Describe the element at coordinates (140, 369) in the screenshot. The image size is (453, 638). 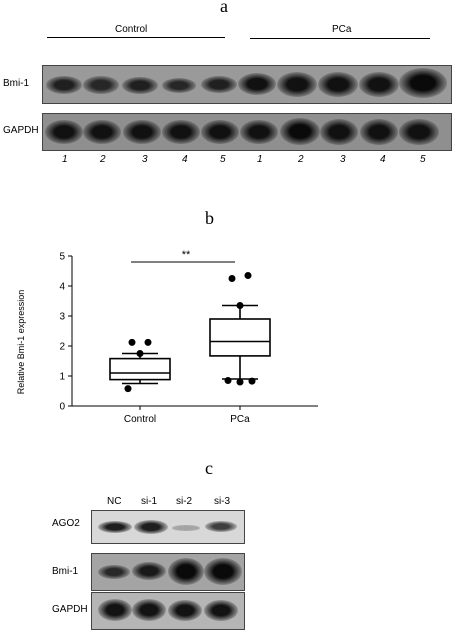
I see `box-control` at that location.